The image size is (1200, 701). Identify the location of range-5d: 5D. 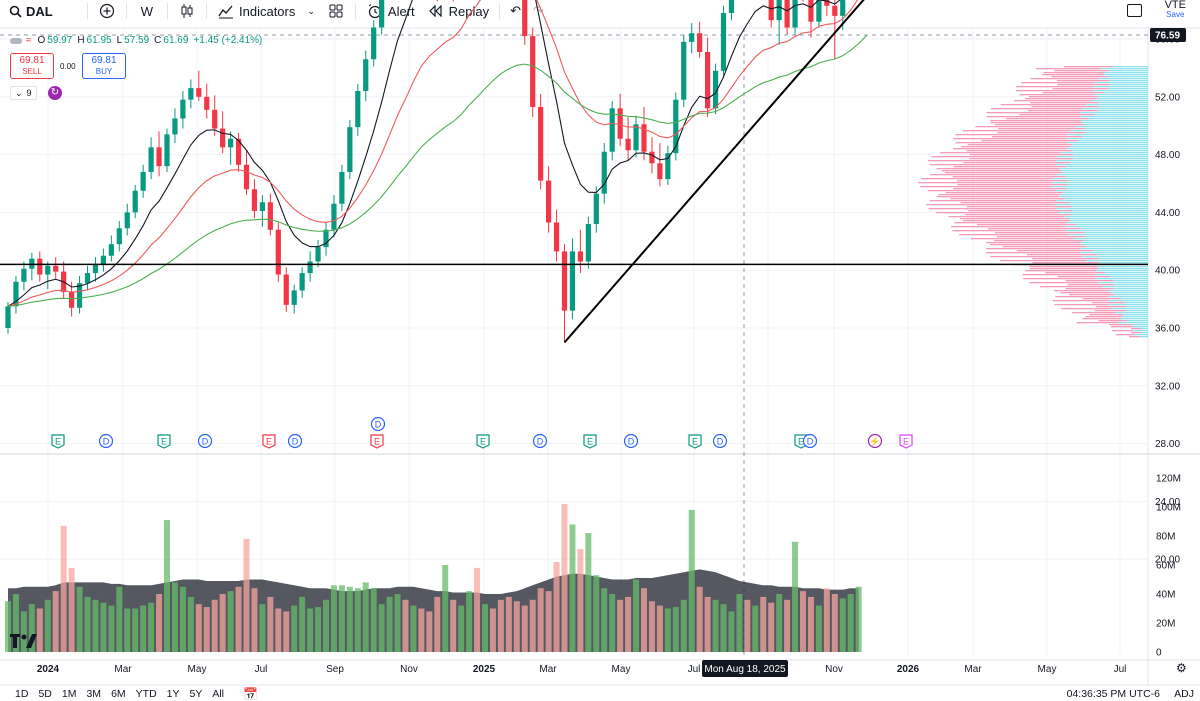
(45, 693).